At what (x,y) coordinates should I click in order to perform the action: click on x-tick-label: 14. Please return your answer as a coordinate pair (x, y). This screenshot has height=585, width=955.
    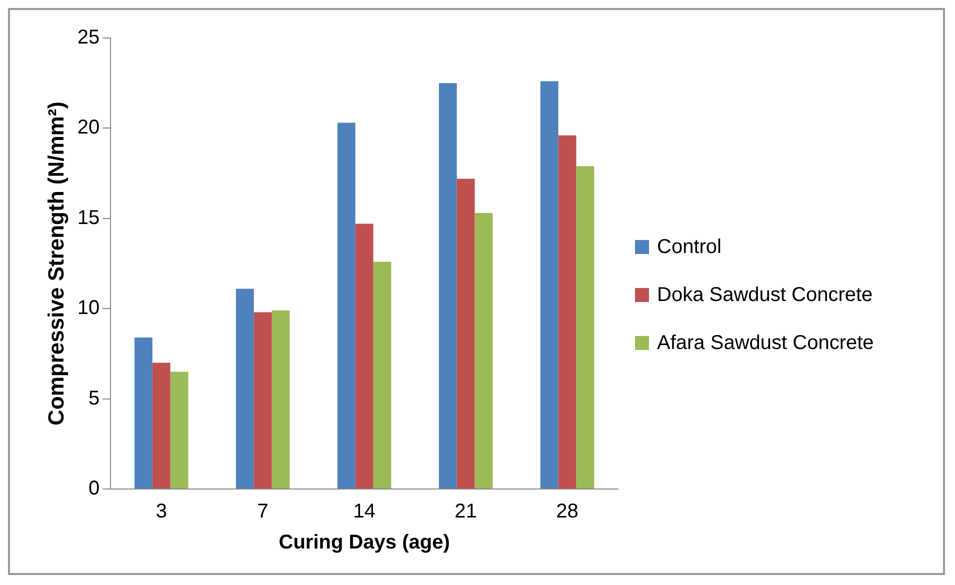
    Looking at the image, I should click on (364, 511).